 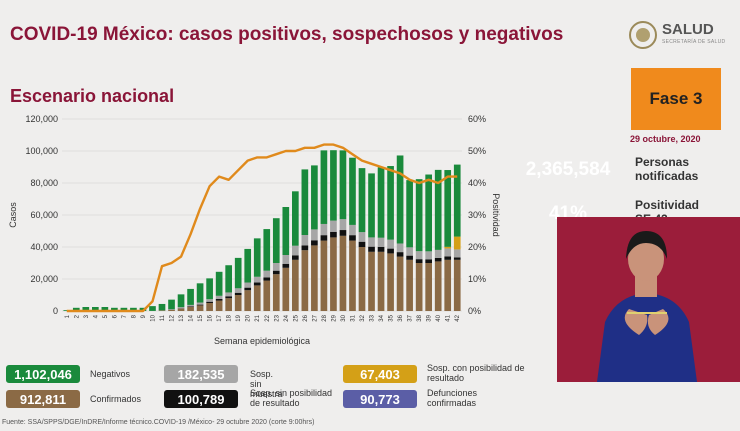 What do you see at coordinates (373, 317) in the screenshot?
I see `x-tick-label: 33` at bounding box center [373, 317].